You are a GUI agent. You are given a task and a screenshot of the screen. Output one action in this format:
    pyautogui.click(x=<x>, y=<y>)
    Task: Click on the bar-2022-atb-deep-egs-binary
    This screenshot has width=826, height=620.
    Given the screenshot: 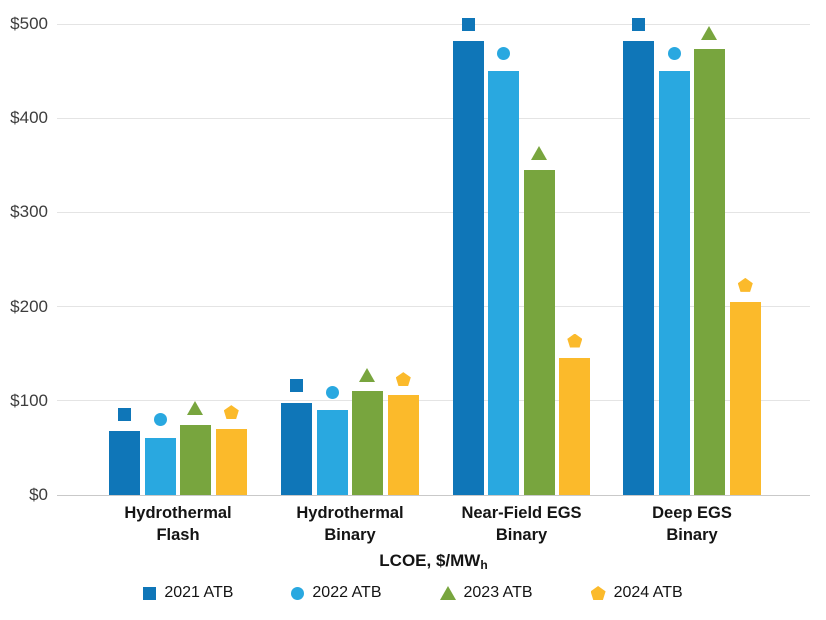 What is the action you would take?
    pyautogui.click(x=674, y=283)
    